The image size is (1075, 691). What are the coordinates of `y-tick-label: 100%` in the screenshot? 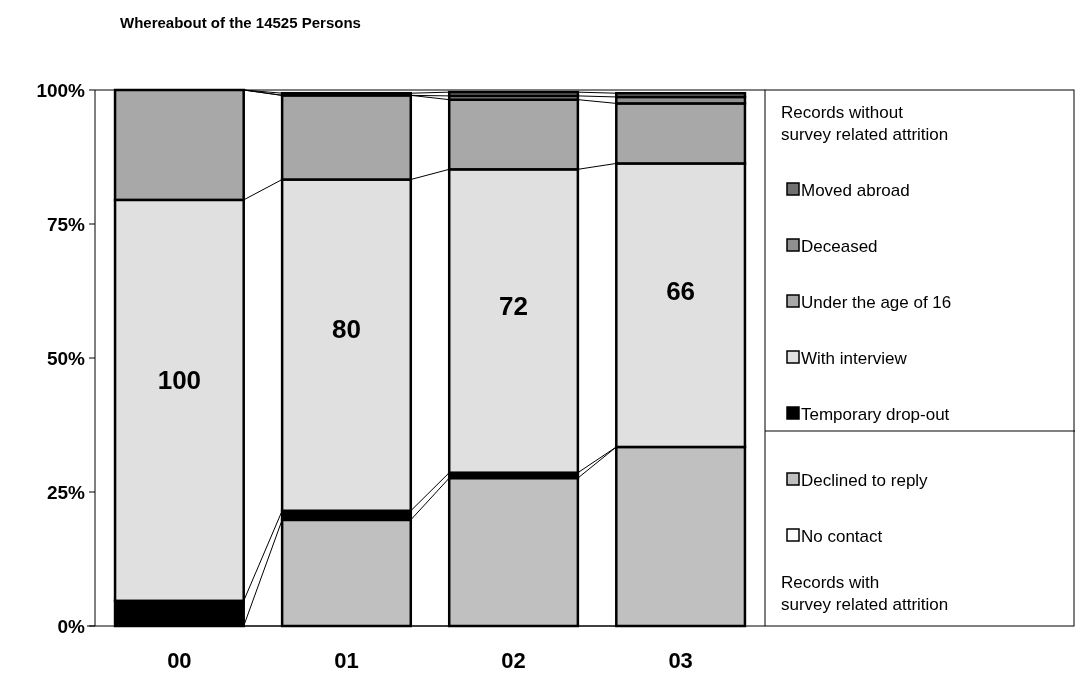 It's located at (61, 90).